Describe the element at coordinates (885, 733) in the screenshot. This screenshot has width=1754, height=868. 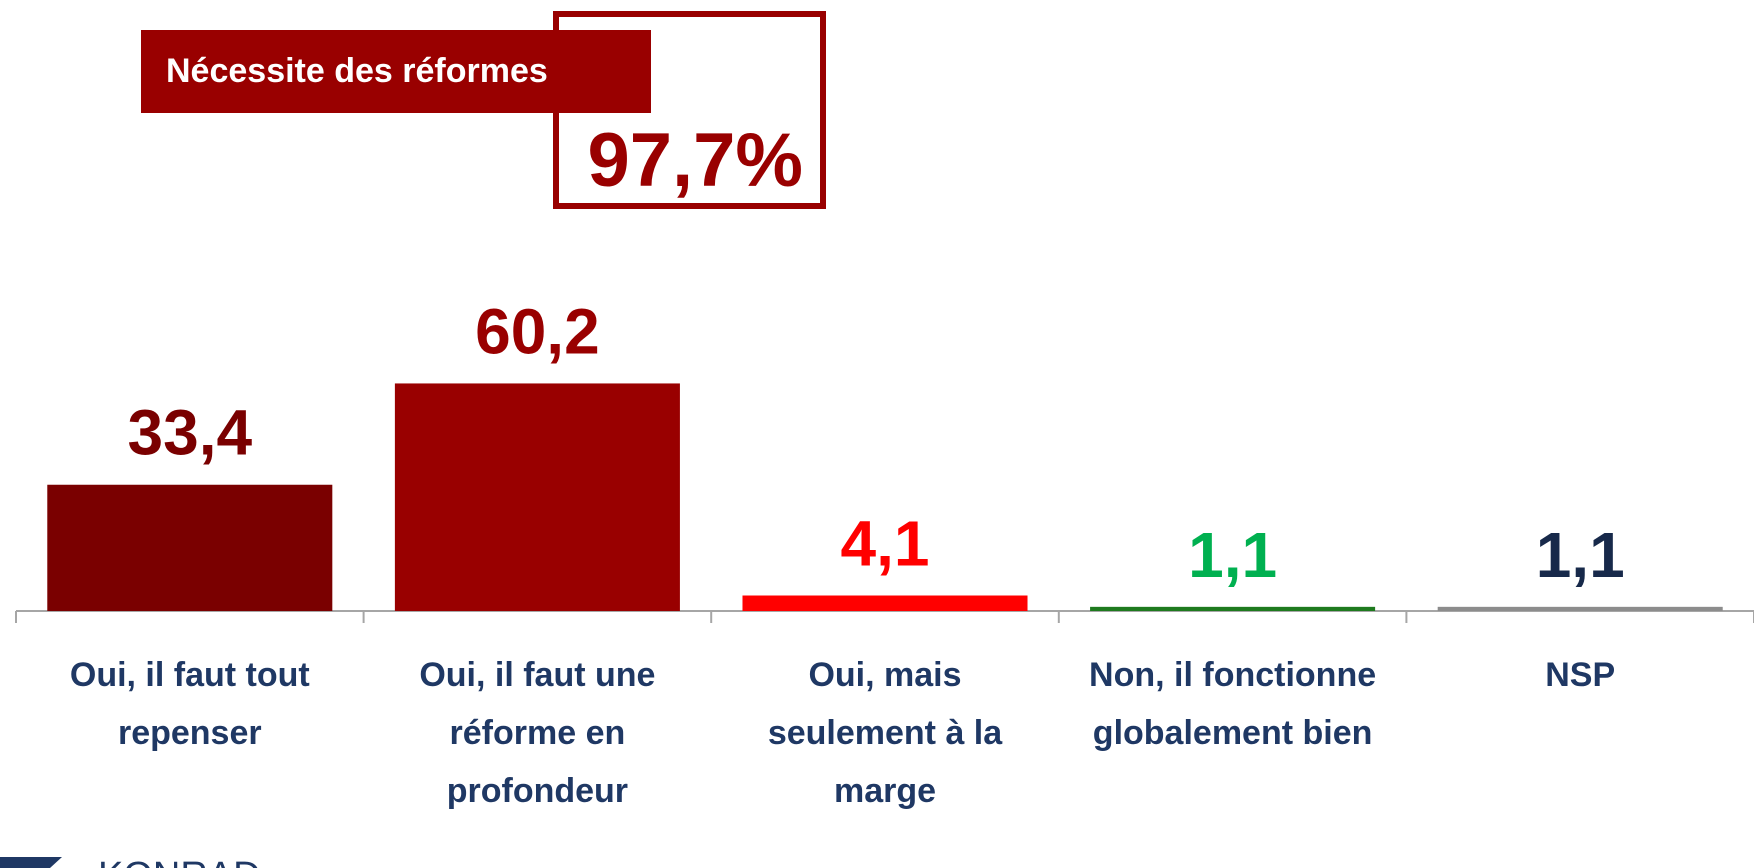
I see `x-tick-label: Oui, mais seulement à la marge` at that location.